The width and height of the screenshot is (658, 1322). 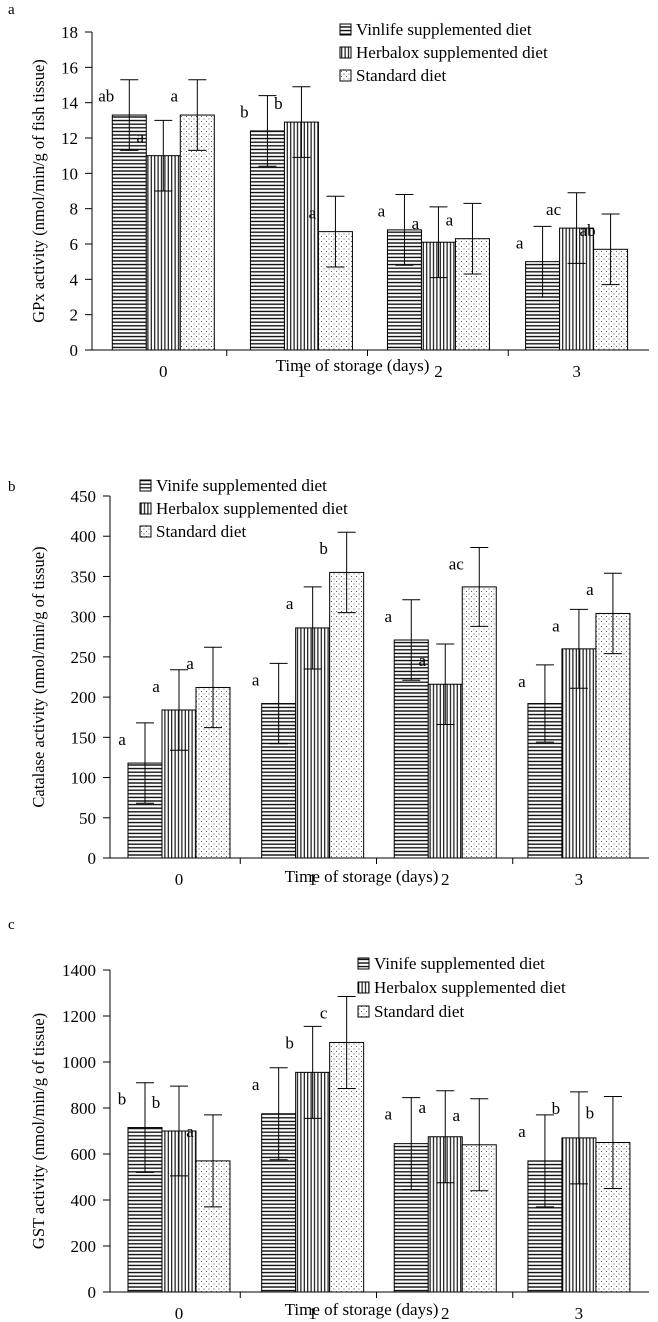 I want to click on y-tick-label: 600, so click(x=84, y=1154).